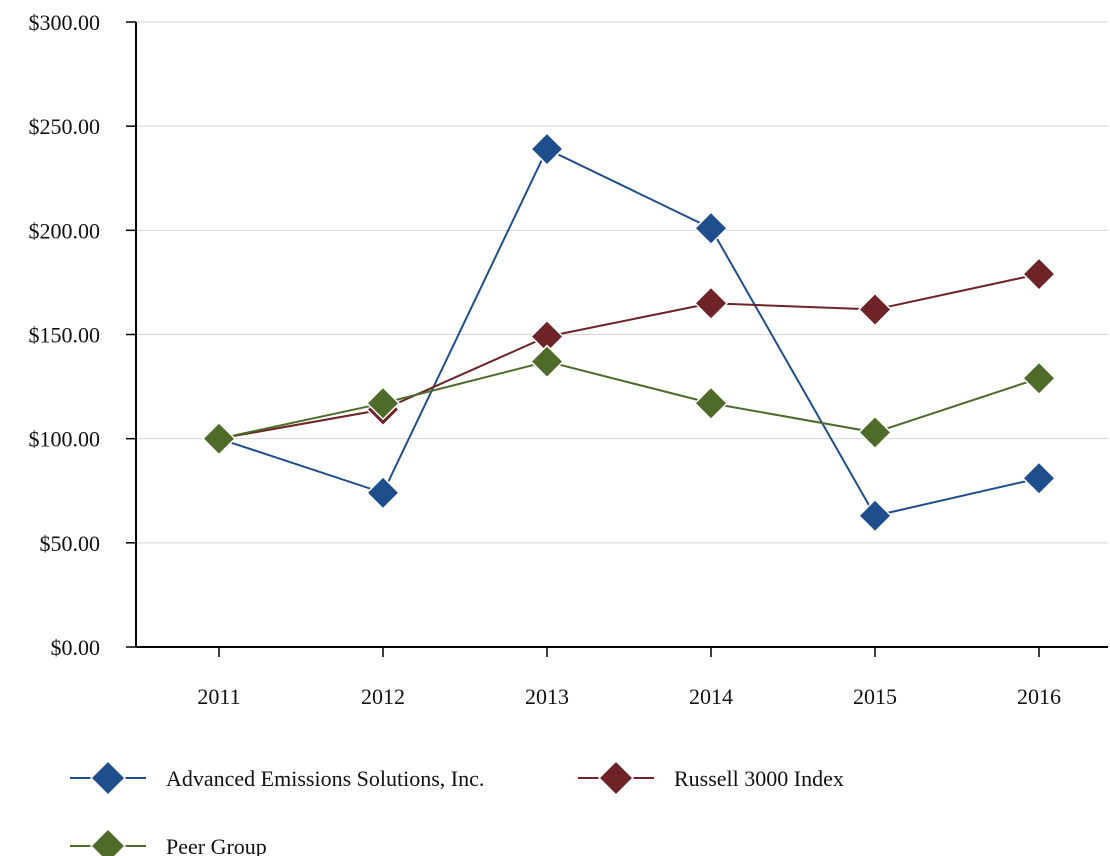 This screenshot has height=856, width=1110. Describe the element at coordinates (711, 696) in the screenshot. I see `x-tick-label: 2014` at that location.